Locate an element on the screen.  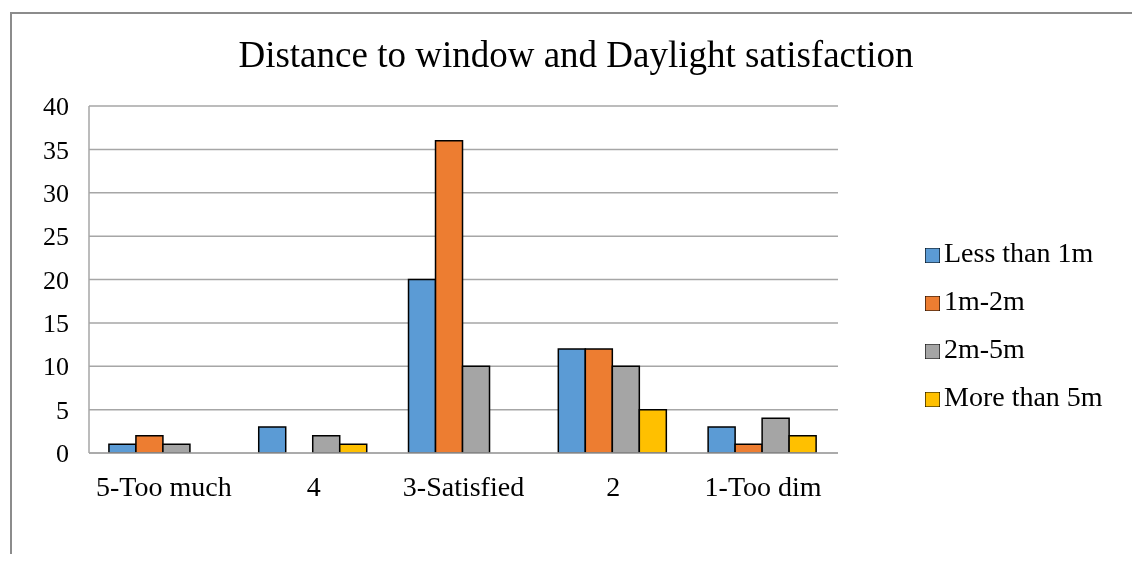
legend-label: 1m-2m is located at coordinates (984, 300).